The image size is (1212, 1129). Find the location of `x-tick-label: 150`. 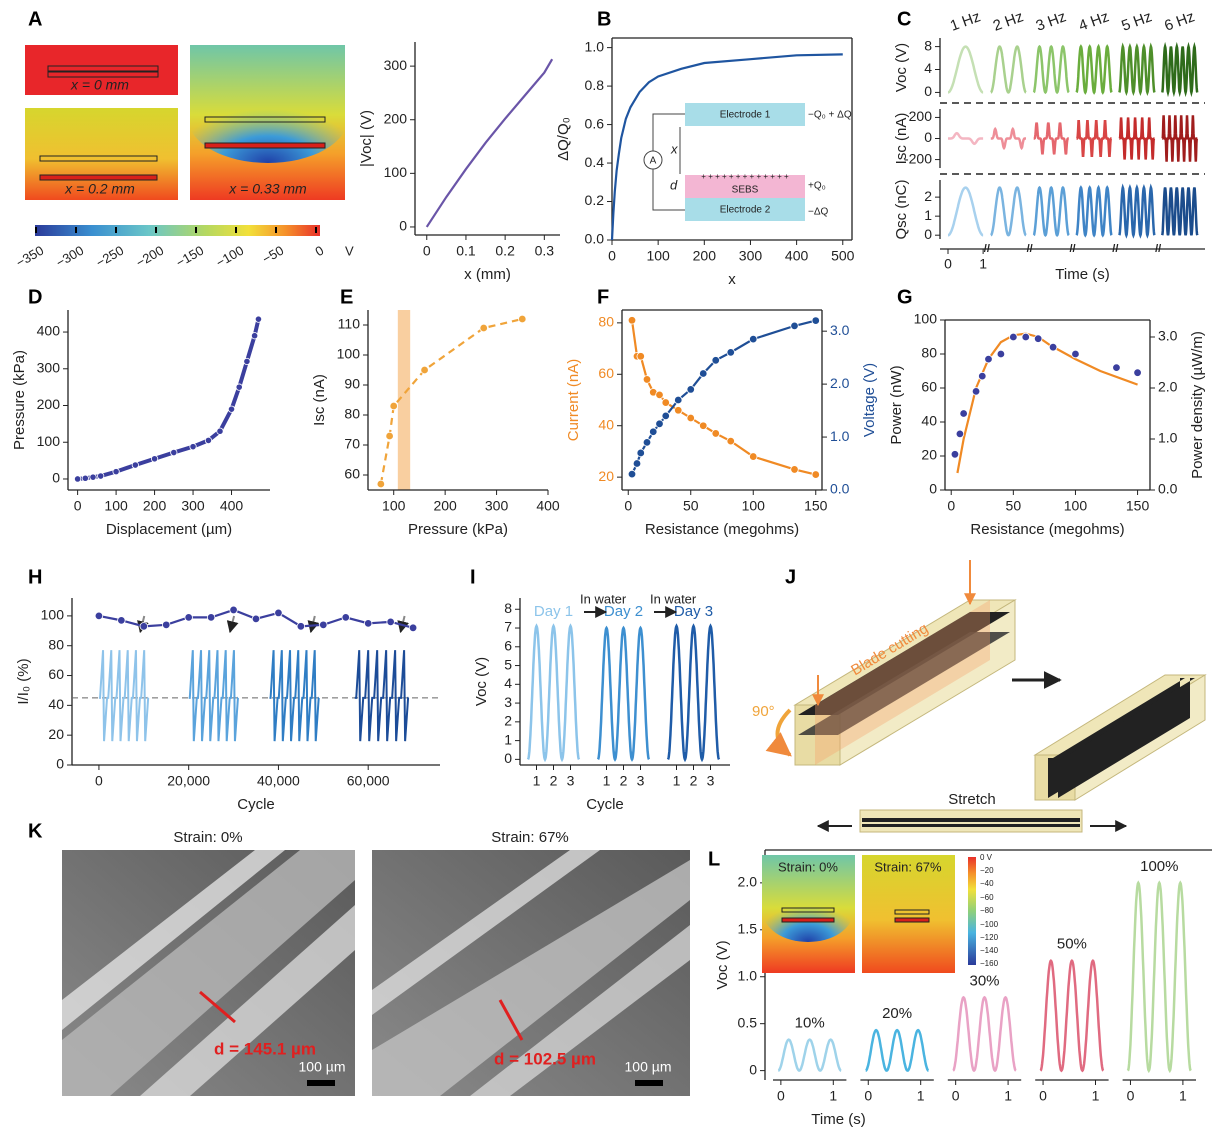

x-tick-label: 150 is located at coordinates (816, 506).